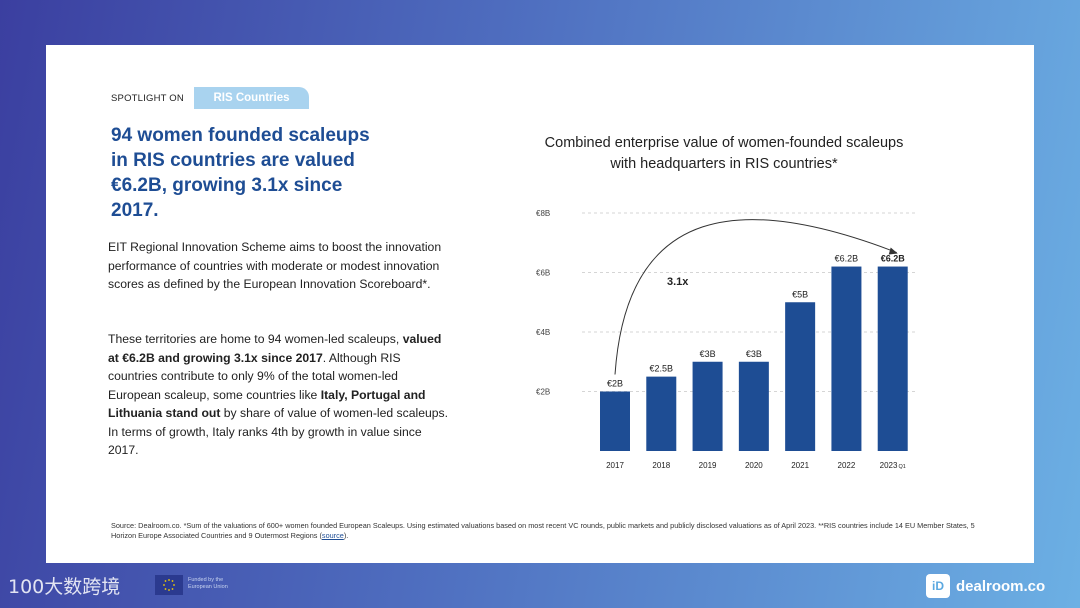 Image resolution: width=1080 pixels, height=608 pixels. What do you see at coordinates (543, 213) in the screenshot?
I see `y-tick-label: €8B` at bounding box center [543, 213].